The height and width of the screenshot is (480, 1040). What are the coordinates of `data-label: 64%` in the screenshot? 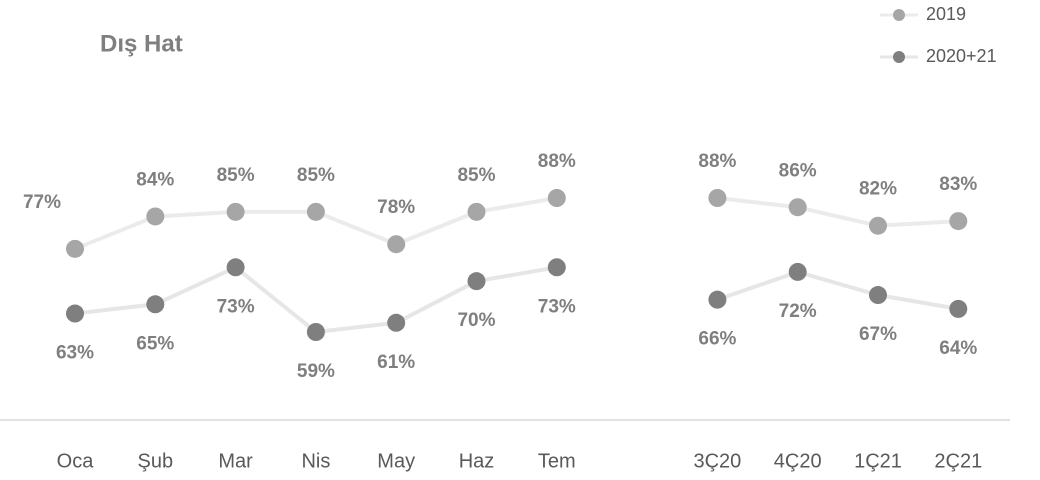 It's located at (958, 348).